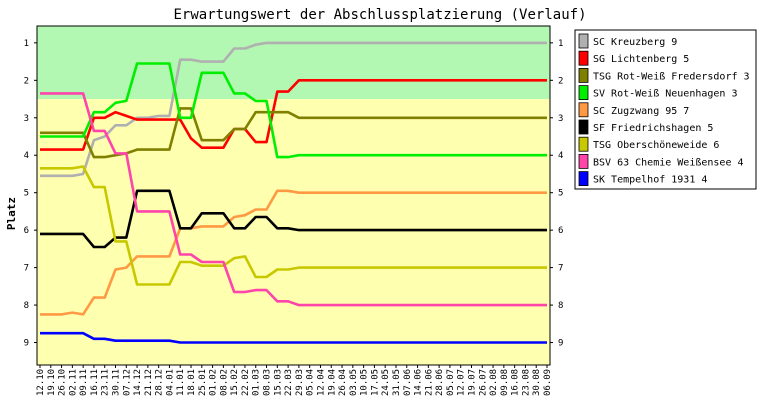 The height and width of the screenshot is (400, 760). Describe the element at coordinates (52, 382) in the screenshot. I see `x-tick-label-2: 19.10` at that location.